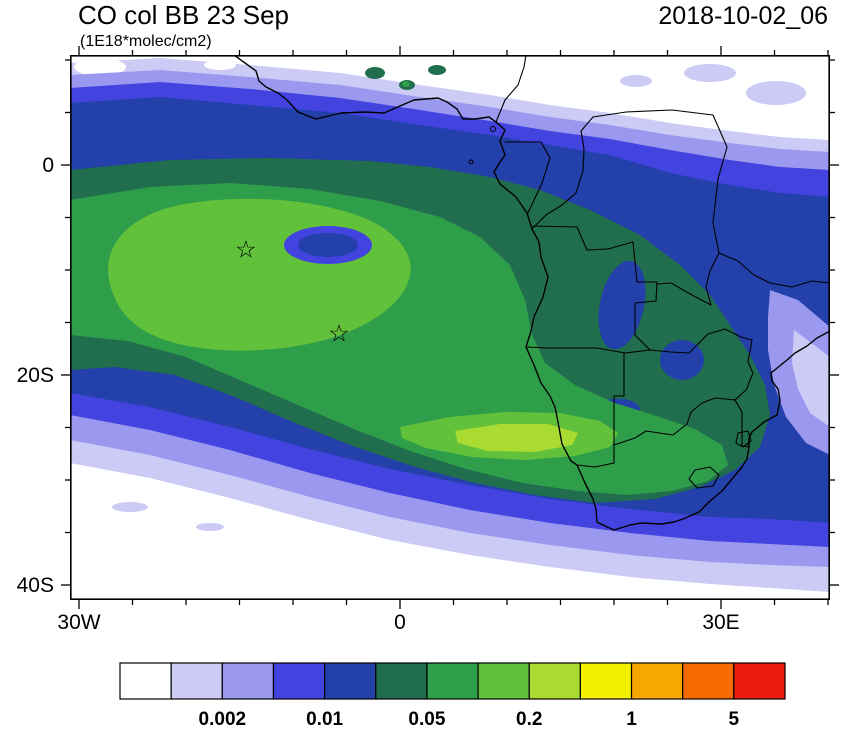  What do you see at coordinates (516, 438) in the screenshot?
I see `contour-layer-yellow-green` at bounding box center [516, 438].